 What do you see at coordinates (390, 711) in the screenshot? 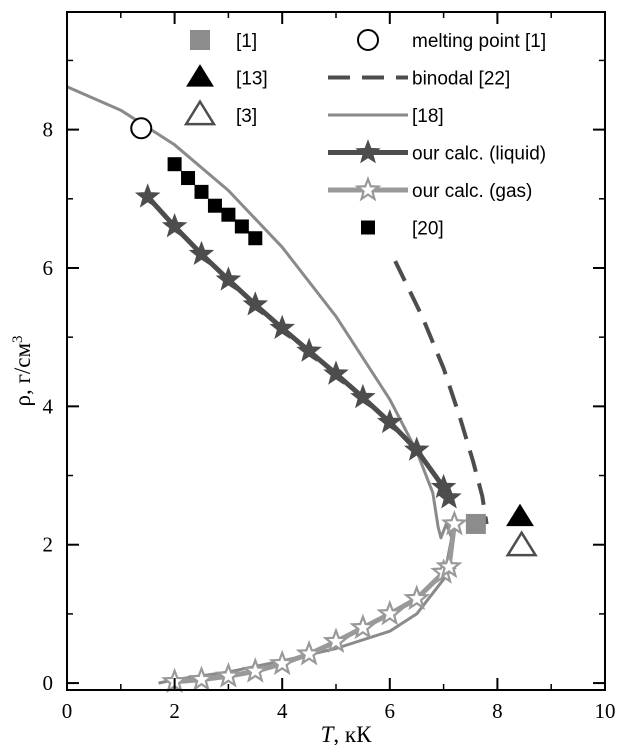
I see `x-tick-label: 6` at bounding box center [390, 711].